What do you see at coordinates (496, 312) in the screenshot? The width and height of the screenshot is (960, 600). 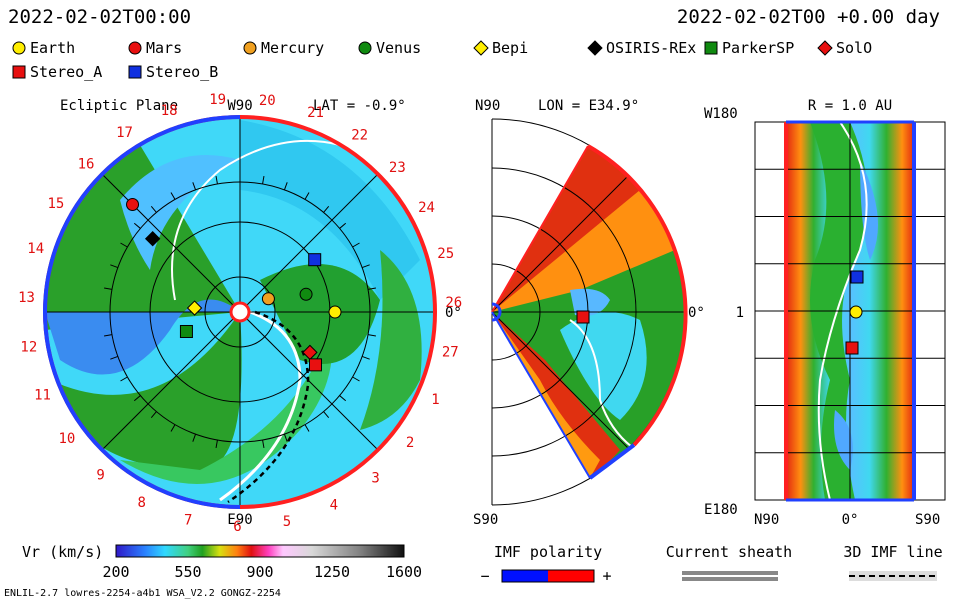 I see `meridional-sun-icon` at bounding box center [496, 312].